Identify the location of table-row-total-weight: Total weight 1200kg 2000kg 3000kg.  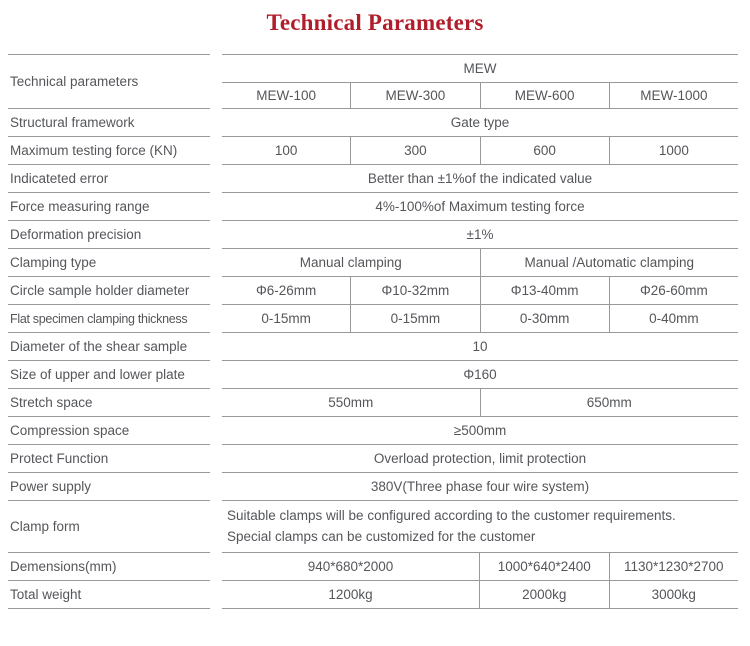
(373, 595).